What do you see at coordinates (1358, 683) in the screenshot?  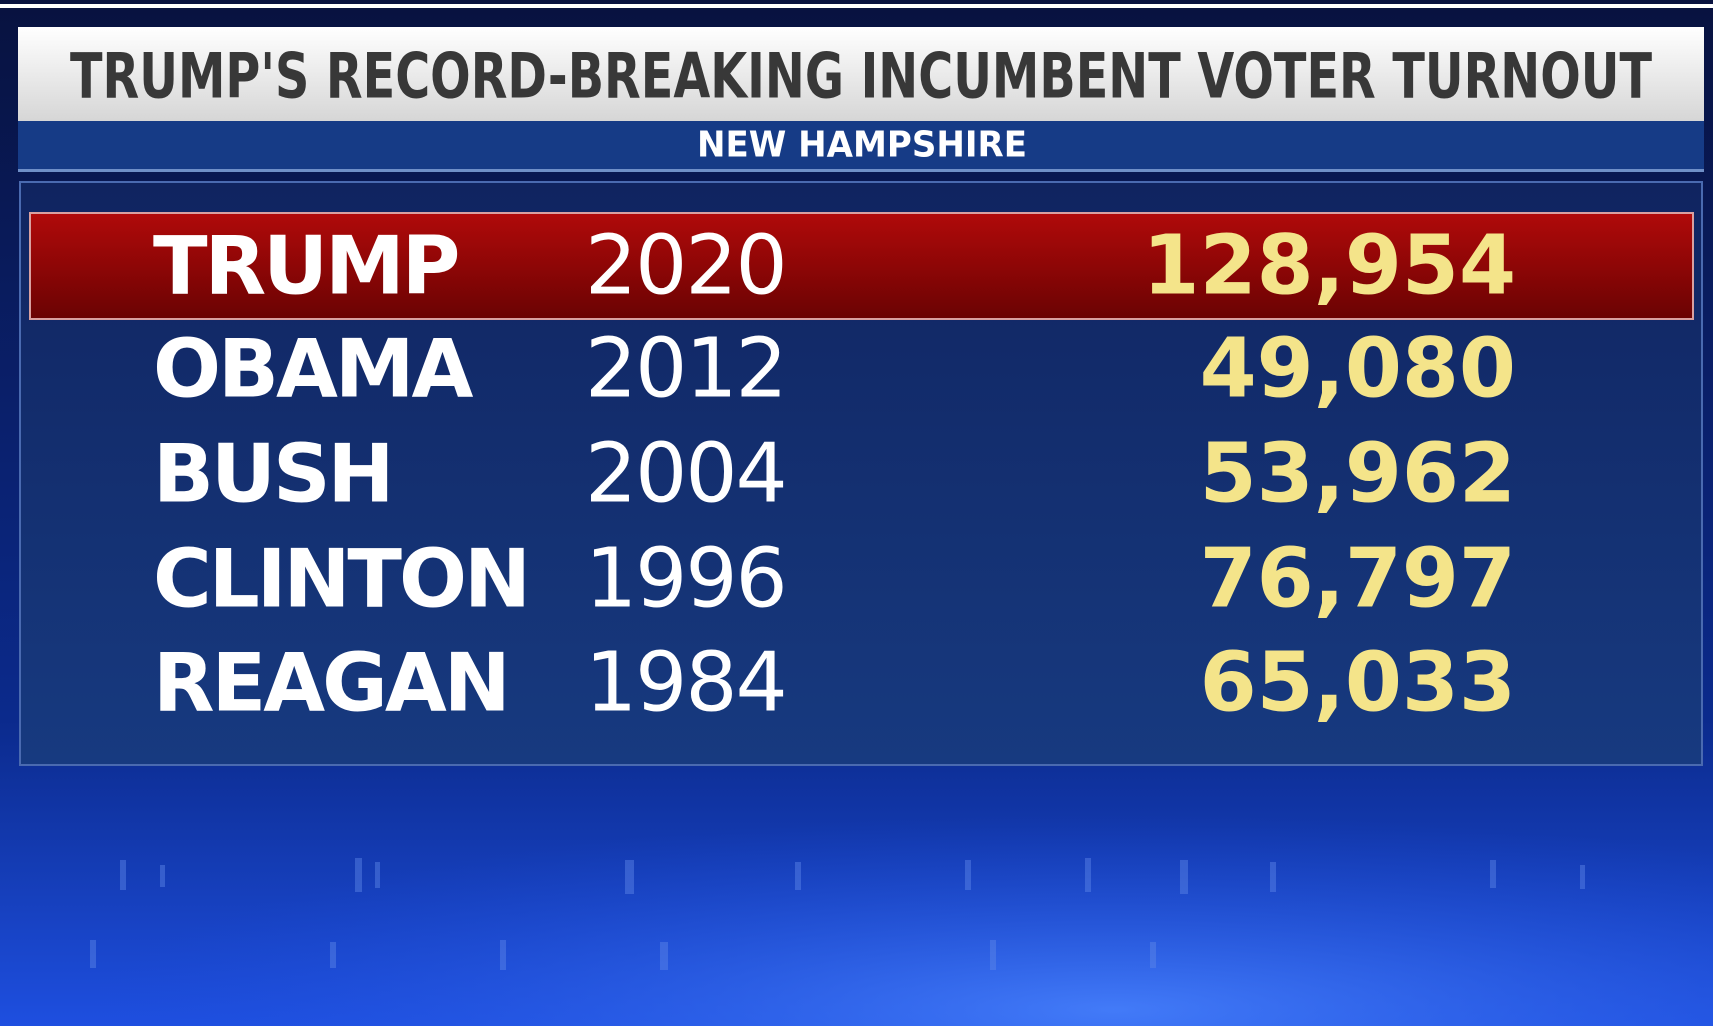 I see `vote-count: 65,033` at bounding box center [1358, 683].